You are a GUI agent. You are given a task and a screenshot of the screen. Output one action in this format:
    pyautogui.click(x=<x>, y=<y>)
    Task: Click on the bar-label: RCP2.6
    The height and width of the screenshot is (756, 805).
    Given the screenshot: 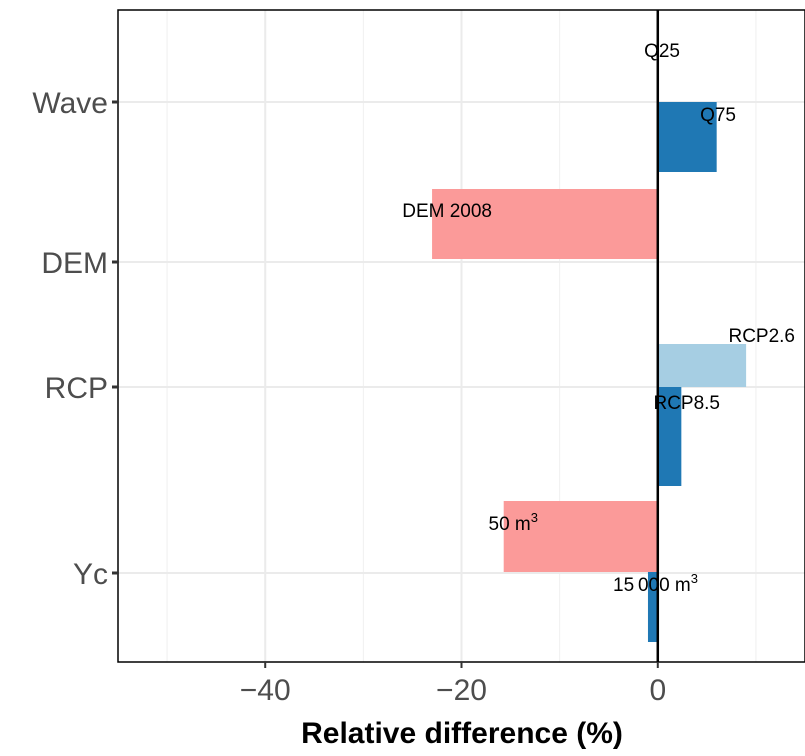 What is the action you would take?
    pyautogui.click(x=761, y=336)
    